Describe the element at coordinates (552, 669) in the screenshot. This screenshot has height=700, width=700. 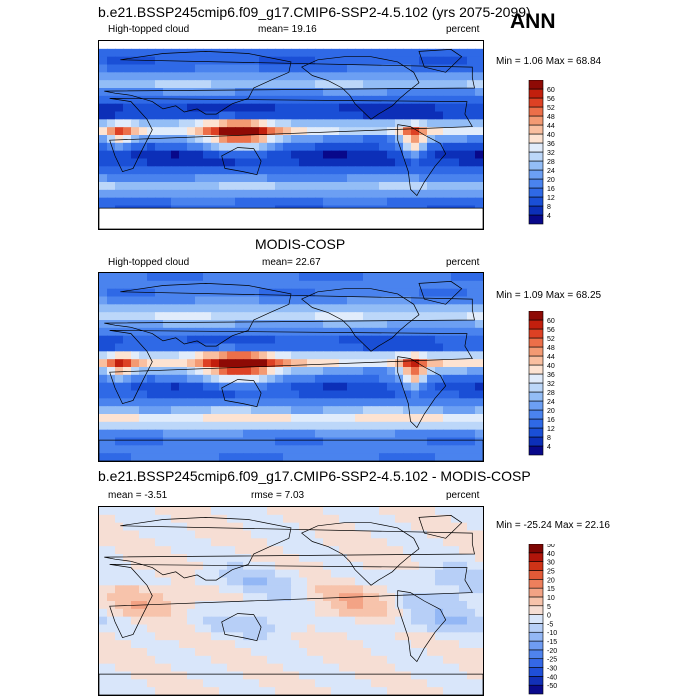
I see `panel3-colorbar-tick-label: -30` at that location.